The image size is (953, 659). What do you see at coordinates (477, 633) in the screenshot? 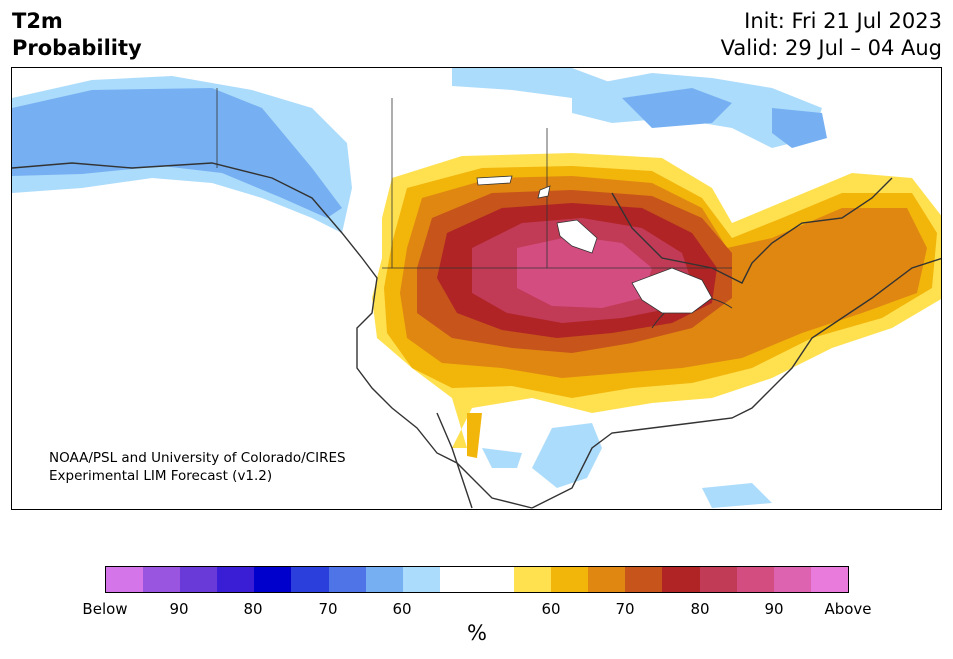
I see `color-bar-unit: %` at bounding box center [477, 633].